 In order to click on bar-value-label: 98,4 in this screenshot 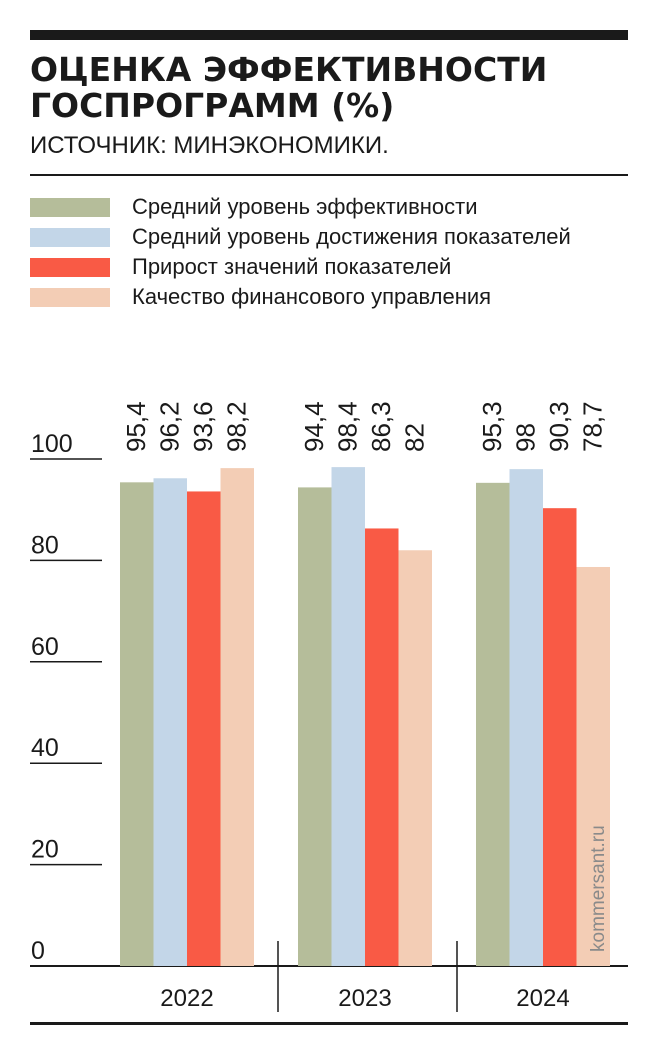, I will do `click(347, 426)`.